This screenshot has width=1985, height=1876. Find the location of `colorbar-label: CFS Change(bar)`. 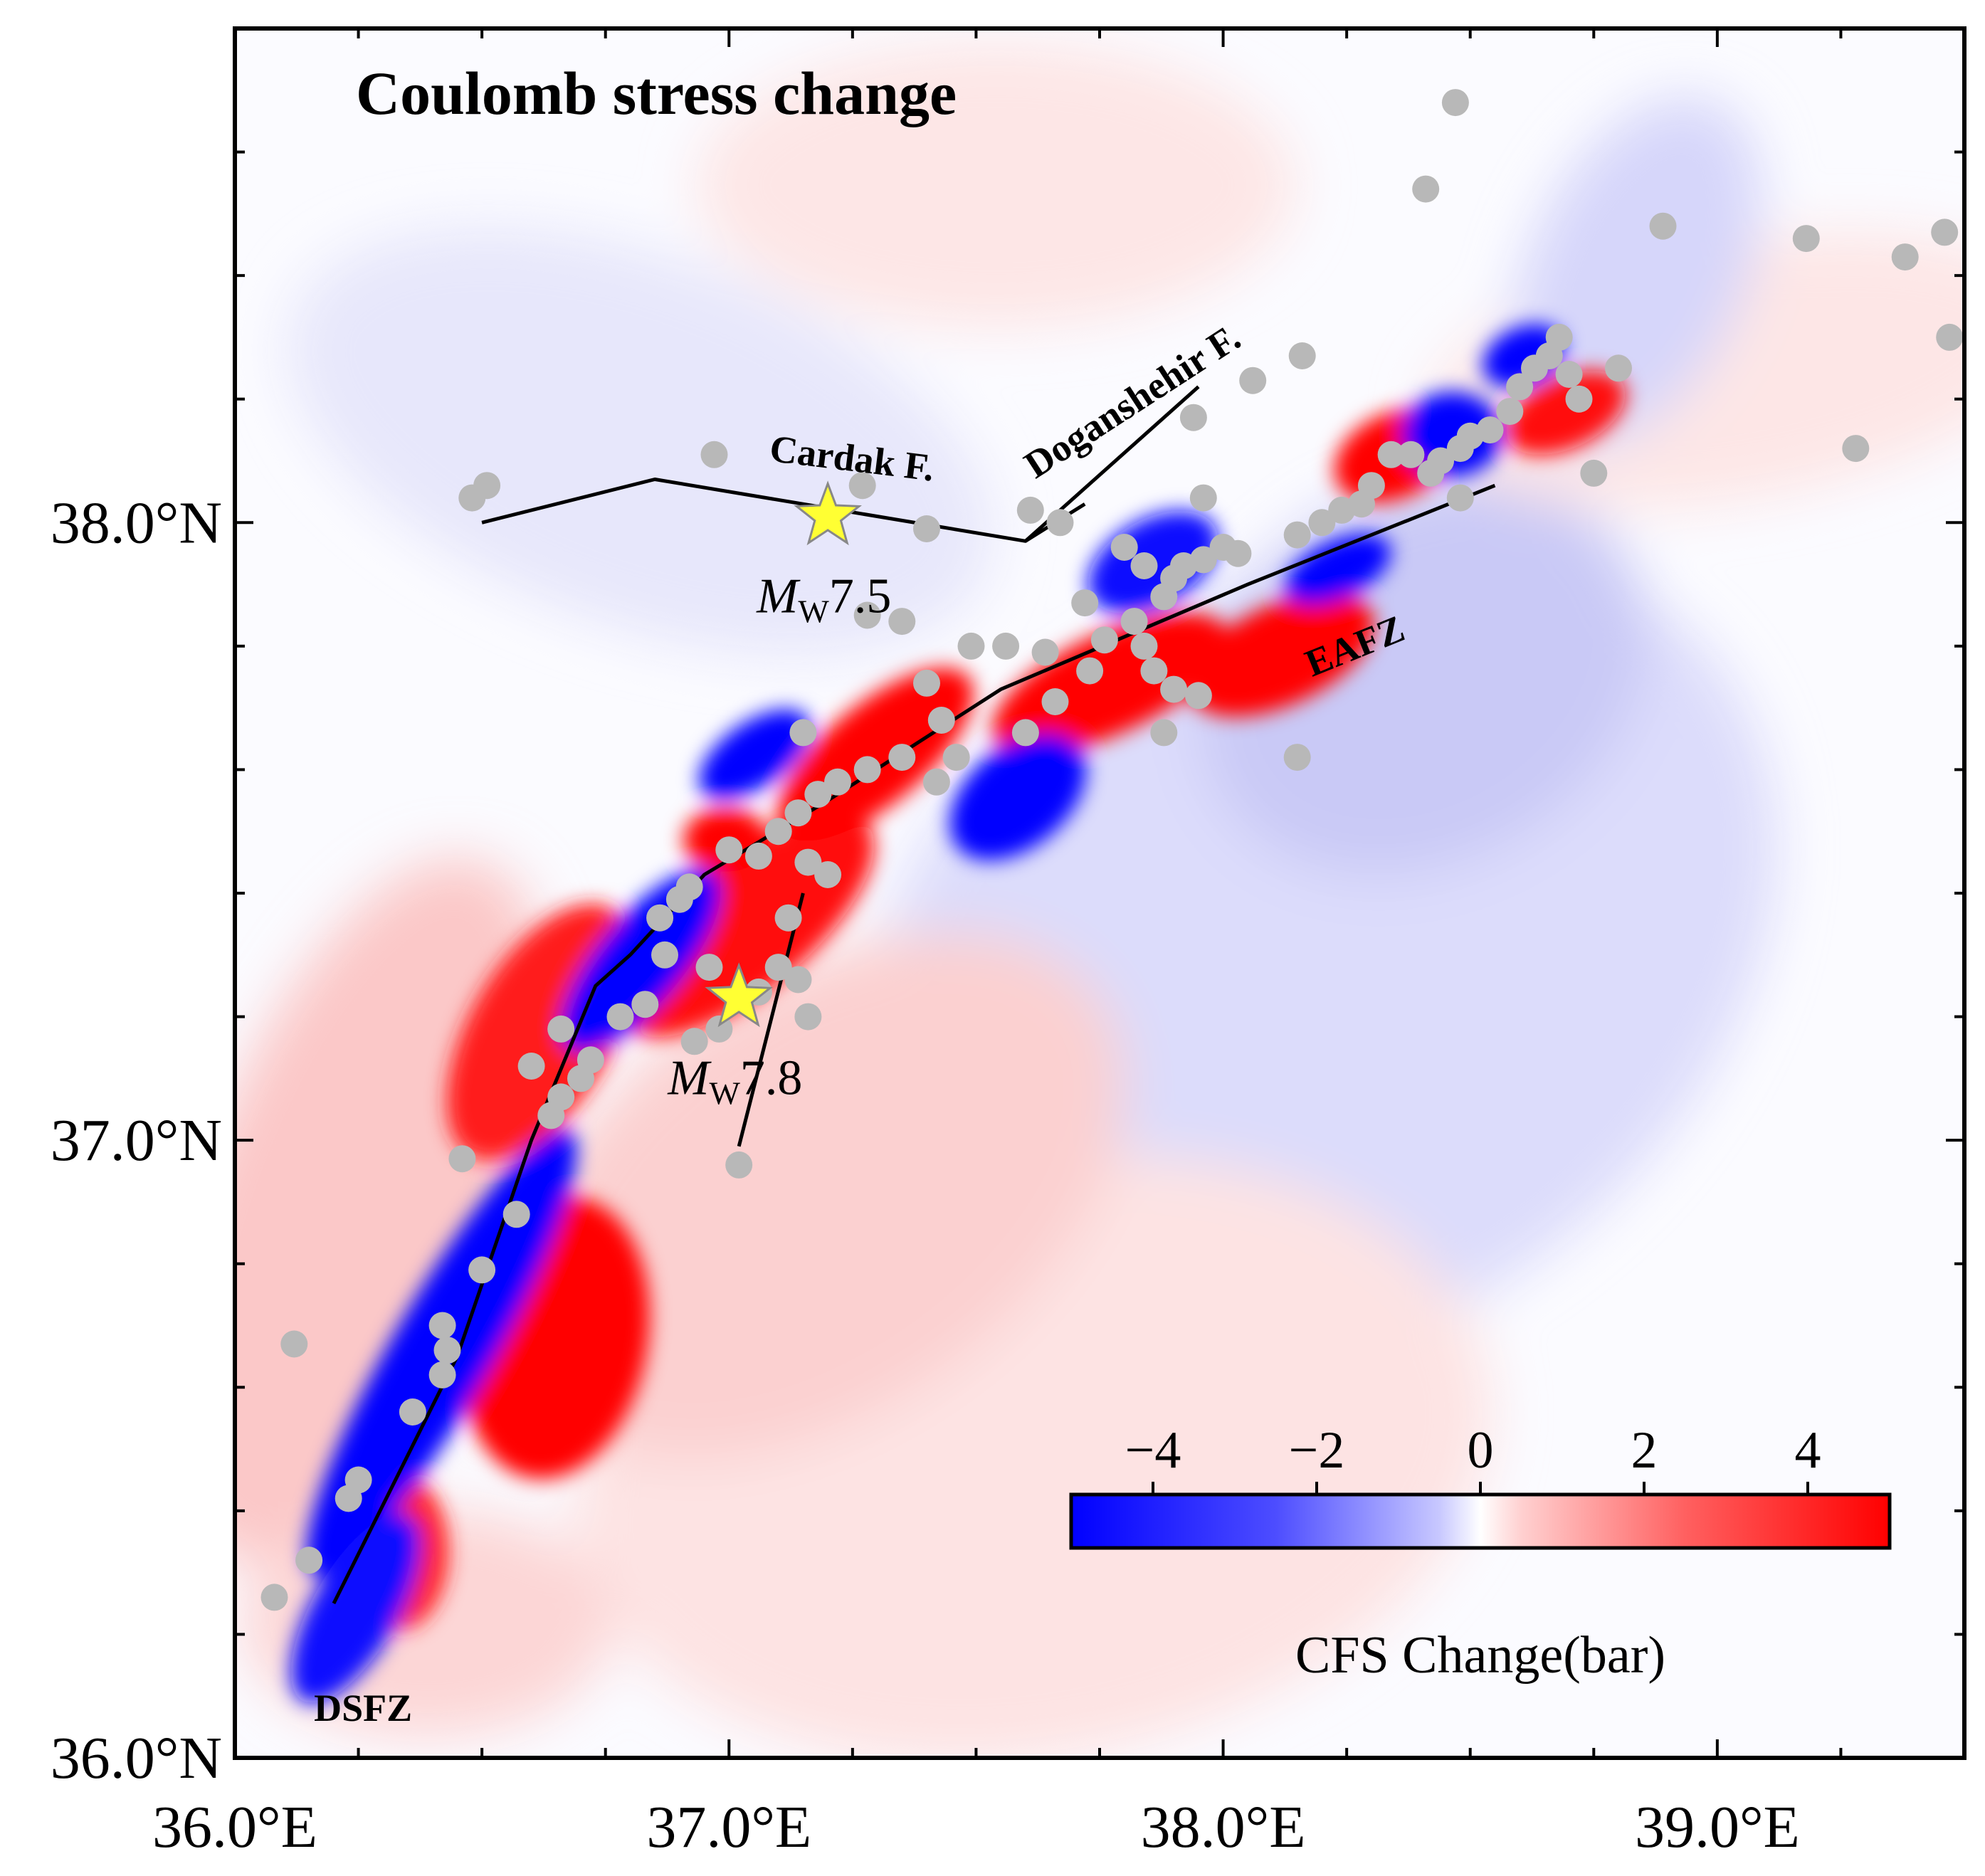

colorbar-label: CFS Change(bar) is located at coordinates (1480, 1655).